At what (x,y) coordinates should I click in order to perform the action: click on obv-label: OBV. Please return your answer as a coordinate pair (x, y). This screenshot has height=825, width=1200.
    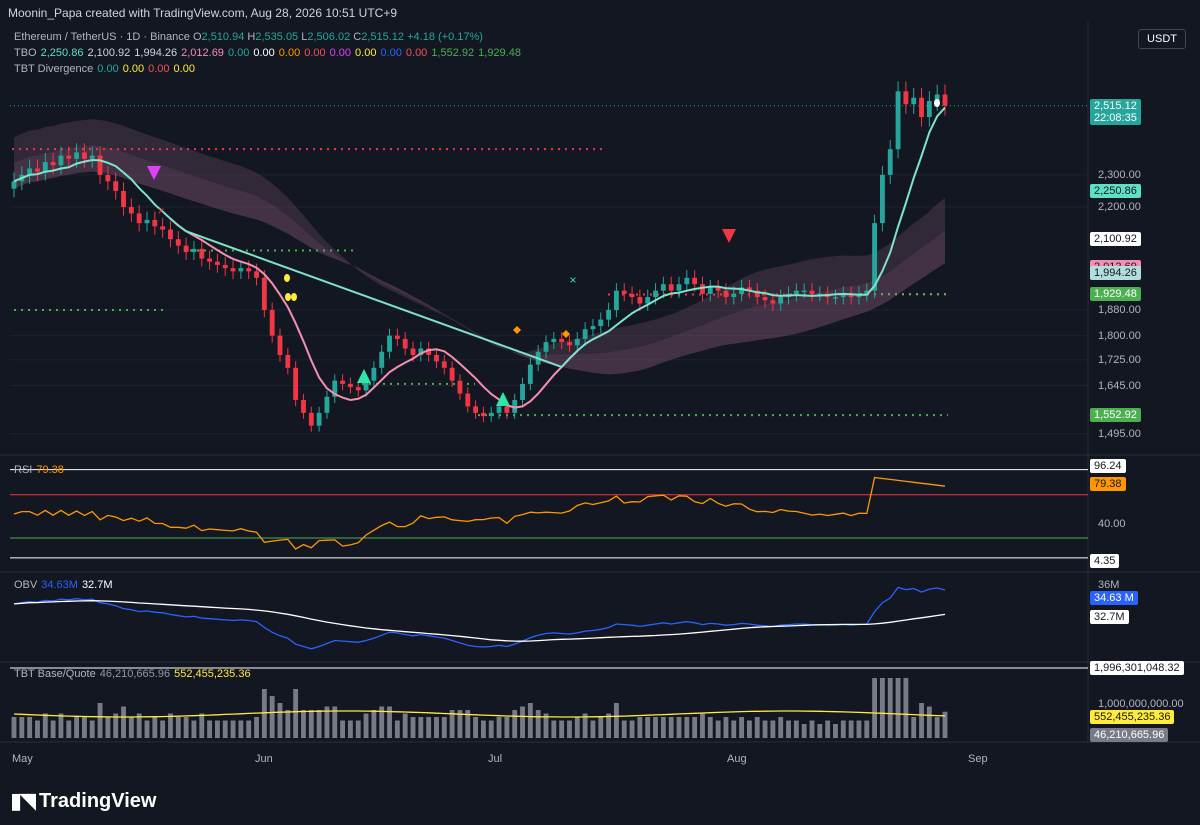
    Looking at the image, I should click on (26, 585).